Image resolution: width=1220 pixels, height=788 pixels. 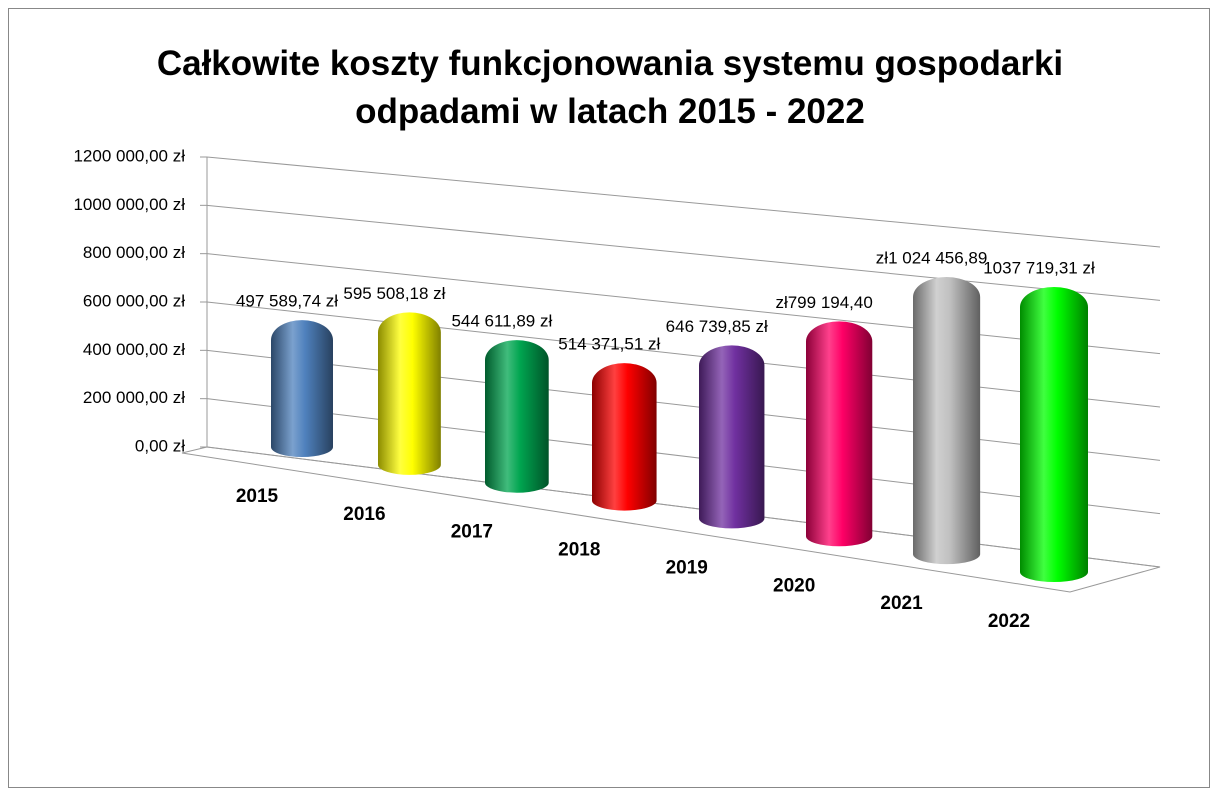 I want to click on y-tick-label: 1000 000,00 zł, so click(x=129, y=204).